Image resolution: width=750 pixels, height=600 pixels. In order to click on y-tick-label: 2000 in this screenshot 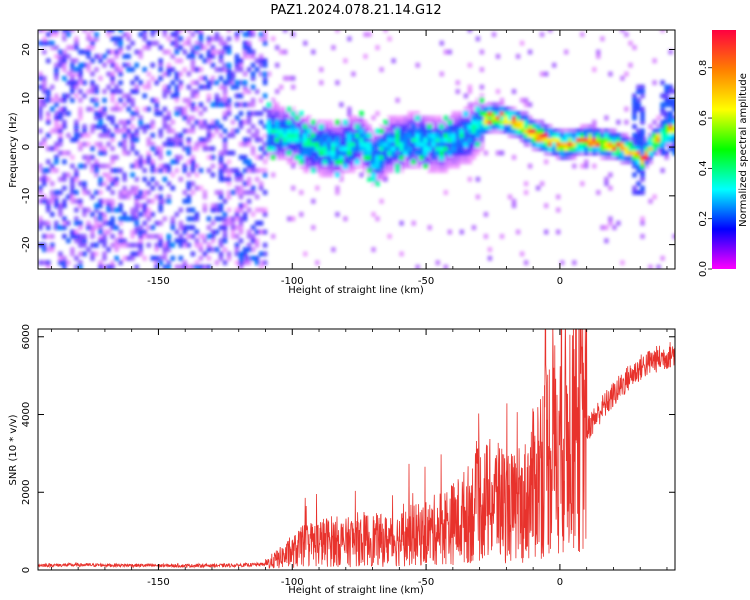, I will do `click(26, 492)`.